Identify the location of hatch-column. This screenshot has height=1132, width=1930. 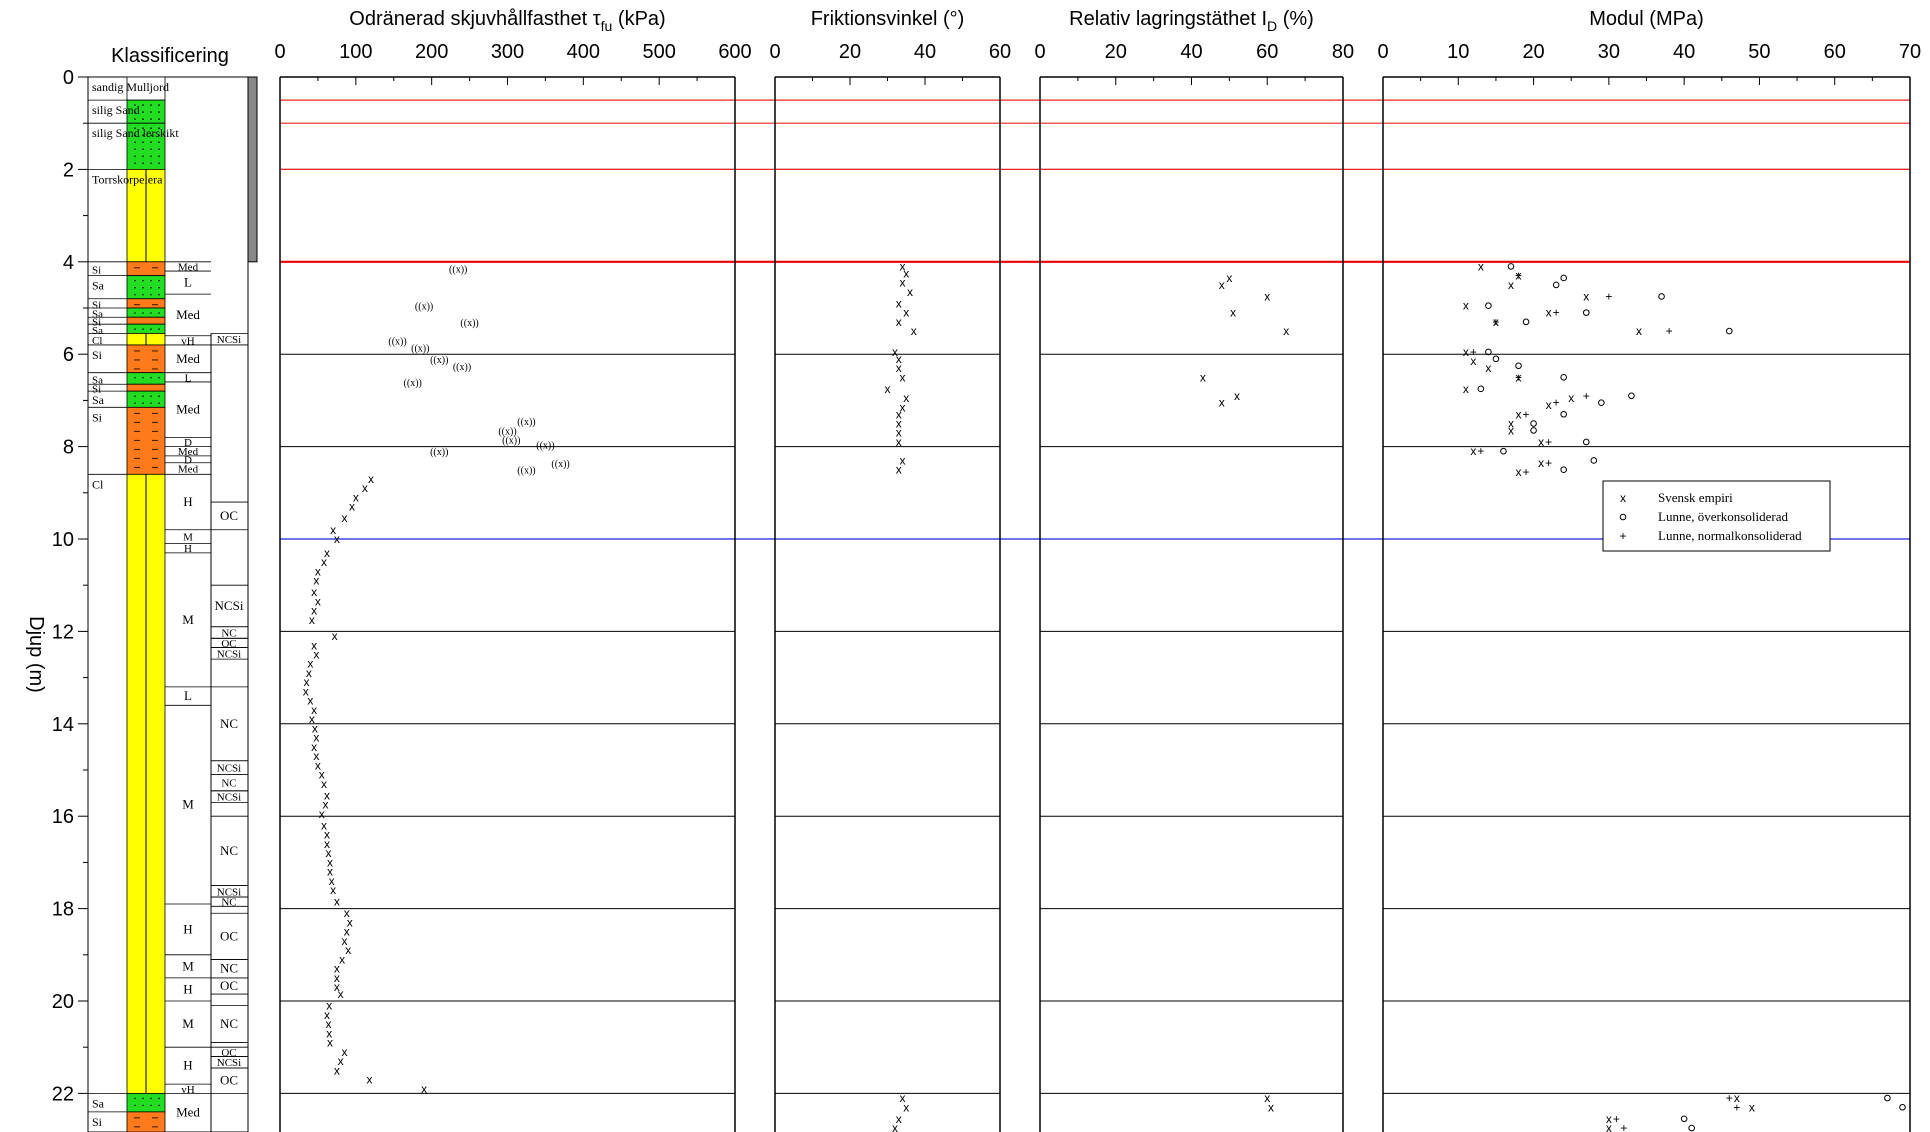
(252, 169).